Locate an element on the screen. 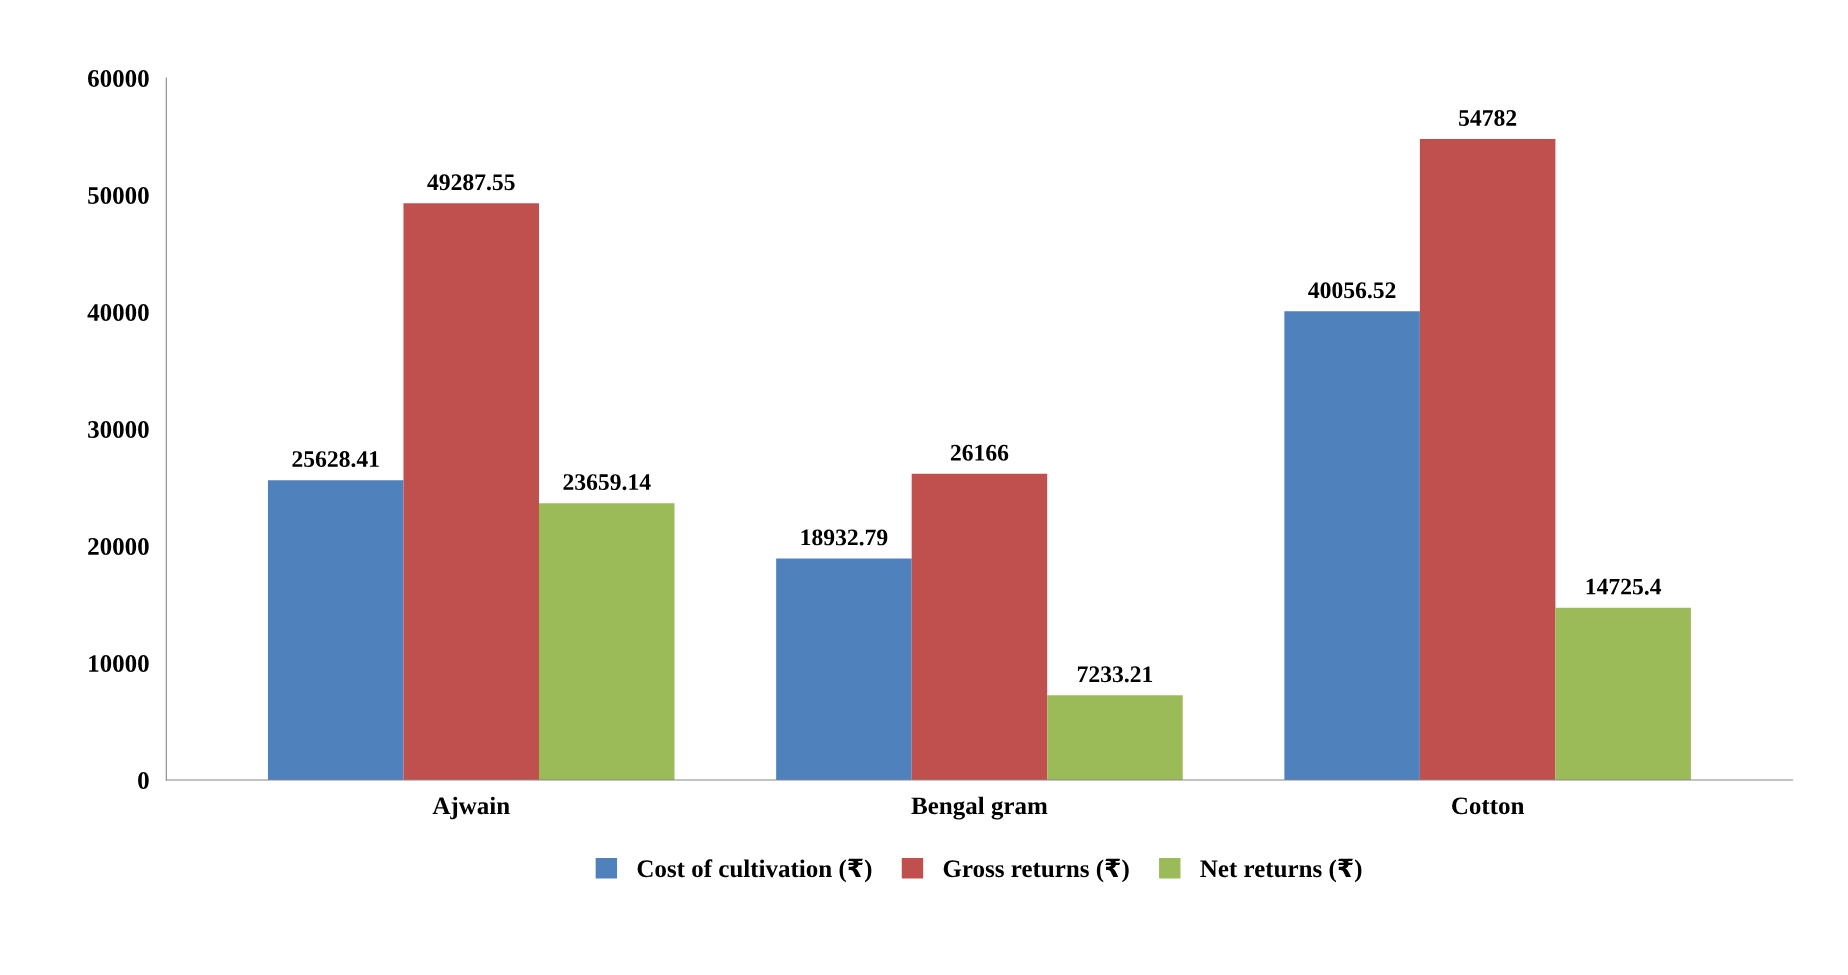  data-label: 7233.21 is located at coordinates (1115, 674).